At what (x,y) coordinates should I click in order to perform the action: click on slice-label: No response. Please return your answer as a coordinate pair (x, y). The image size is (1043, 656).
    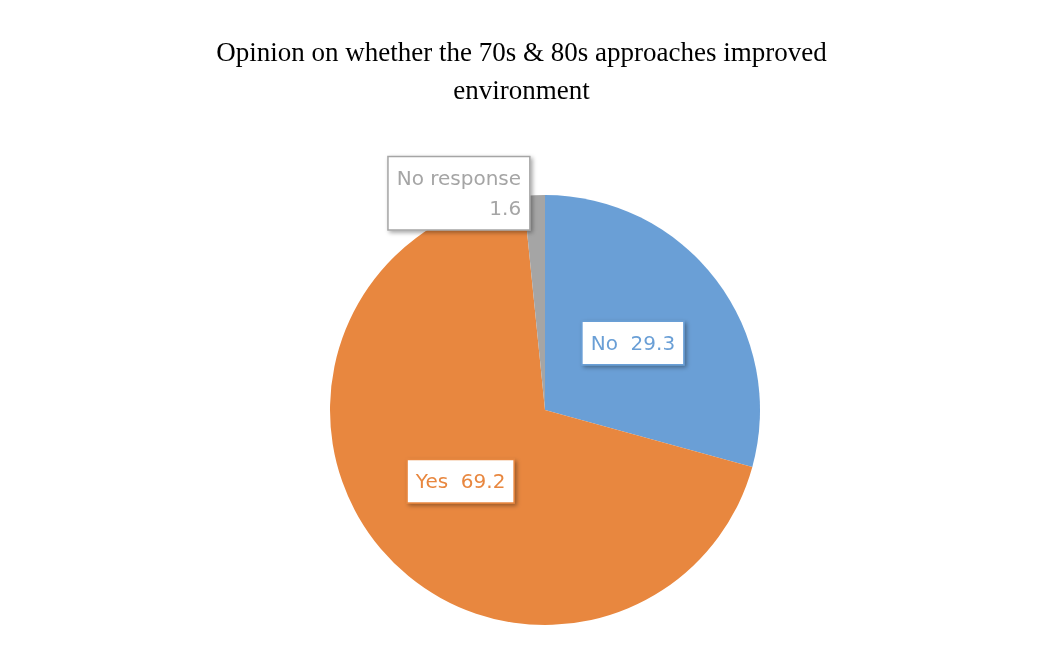
    Looking at the image, I should click on (459, 178).